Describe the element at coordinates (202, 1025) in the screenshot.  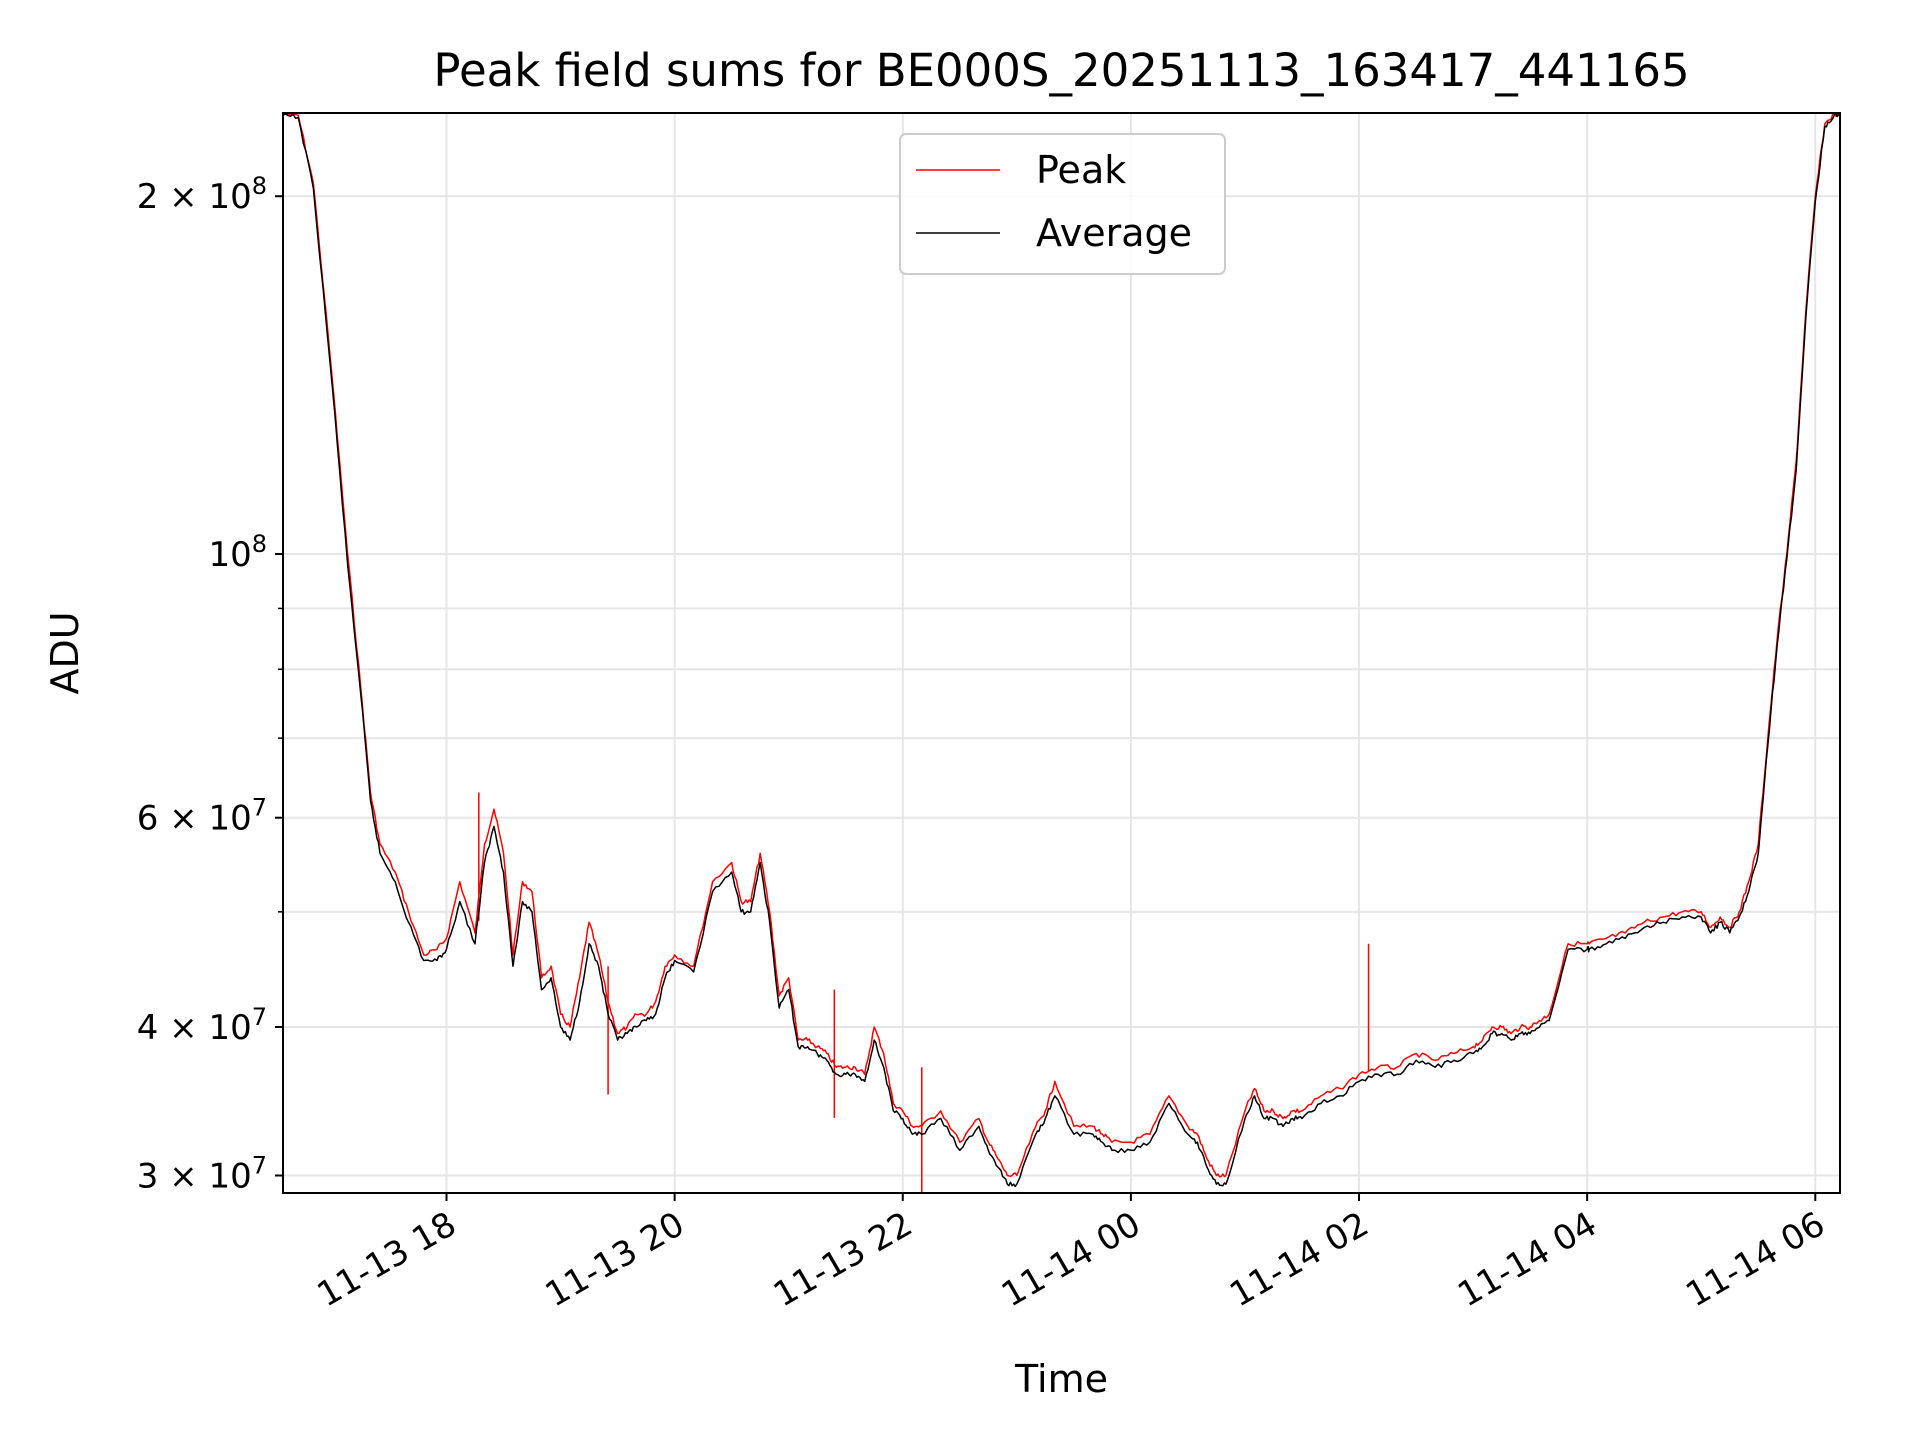
I see `y-tick-label: 4 × 107` at that location.